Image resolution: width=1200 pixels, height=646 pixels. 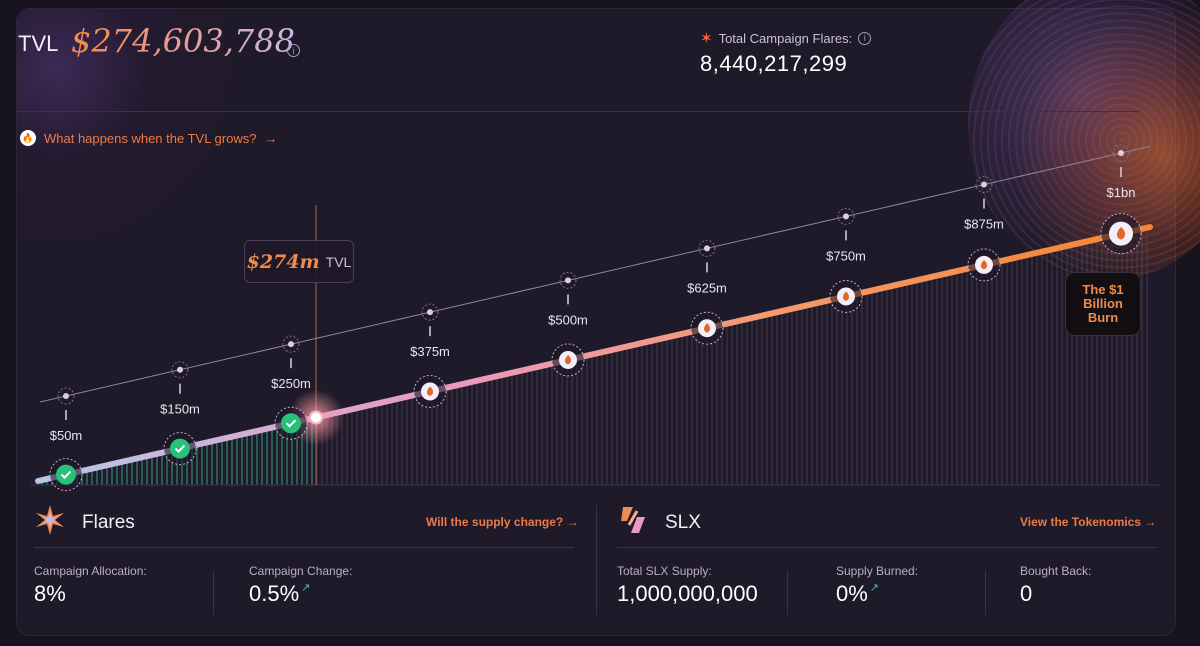 I want to click on campaign-change-value: 0.5% ↗, so click(x=279, y=594).